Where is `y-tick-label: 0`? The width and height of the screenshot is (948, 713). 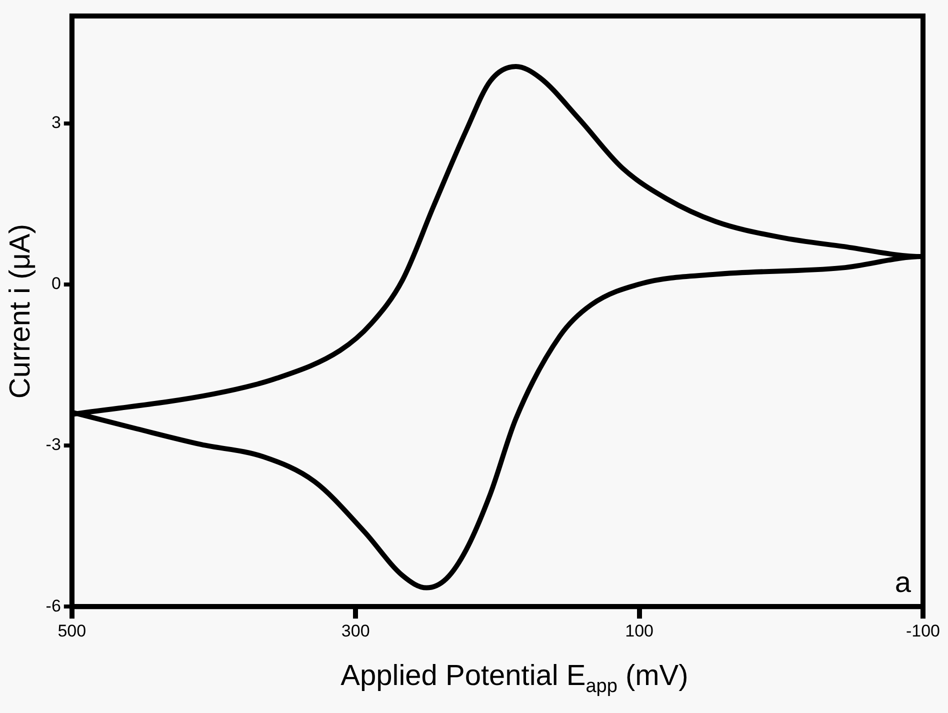 y-tick-label: 0 is located at coordinates (56, 284).